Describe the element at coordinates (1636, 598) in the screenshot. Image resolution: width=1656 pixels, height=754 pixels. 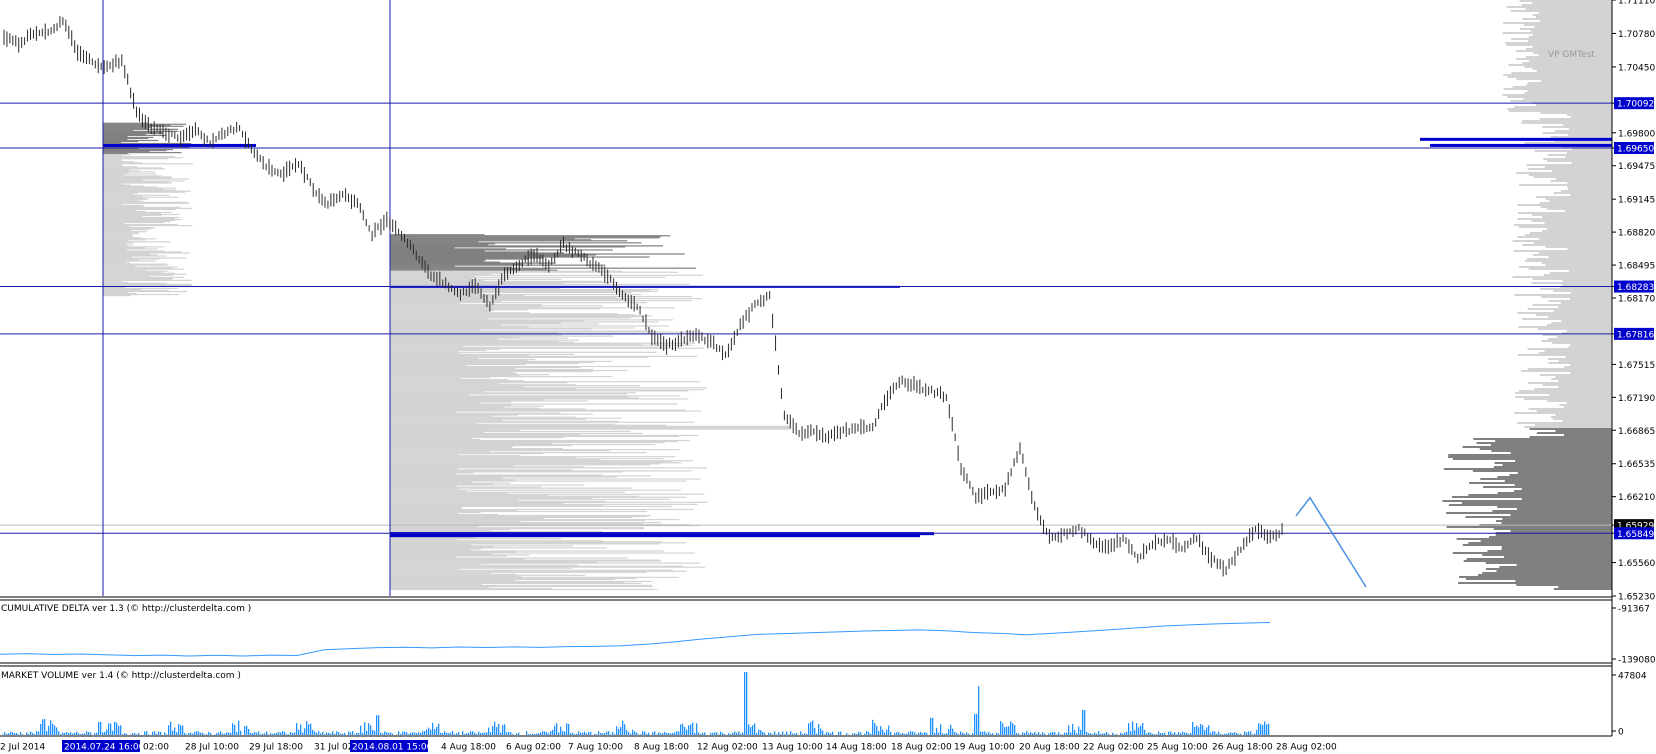
I see `y-tick-label: 1.65230` at that location.